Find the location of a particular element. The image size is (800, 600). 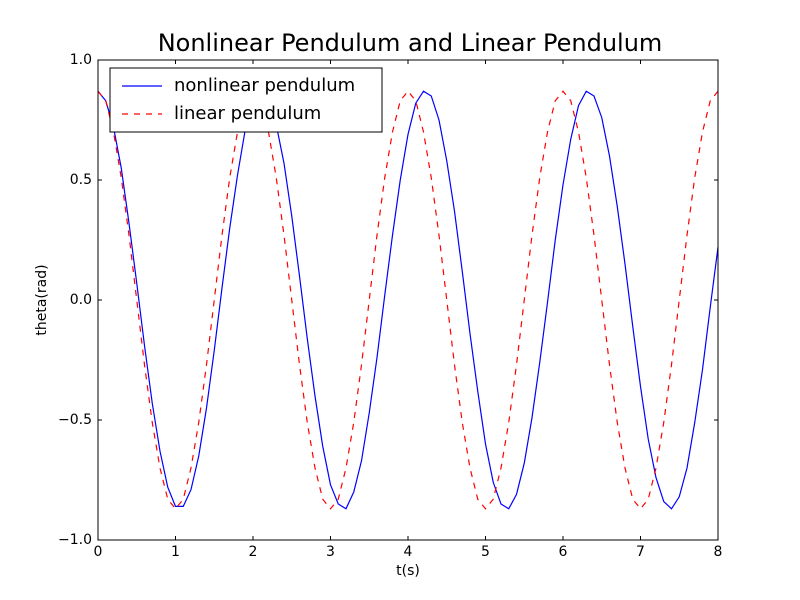

y-tick-label: −1.0 is located at coordinates (75, 540).